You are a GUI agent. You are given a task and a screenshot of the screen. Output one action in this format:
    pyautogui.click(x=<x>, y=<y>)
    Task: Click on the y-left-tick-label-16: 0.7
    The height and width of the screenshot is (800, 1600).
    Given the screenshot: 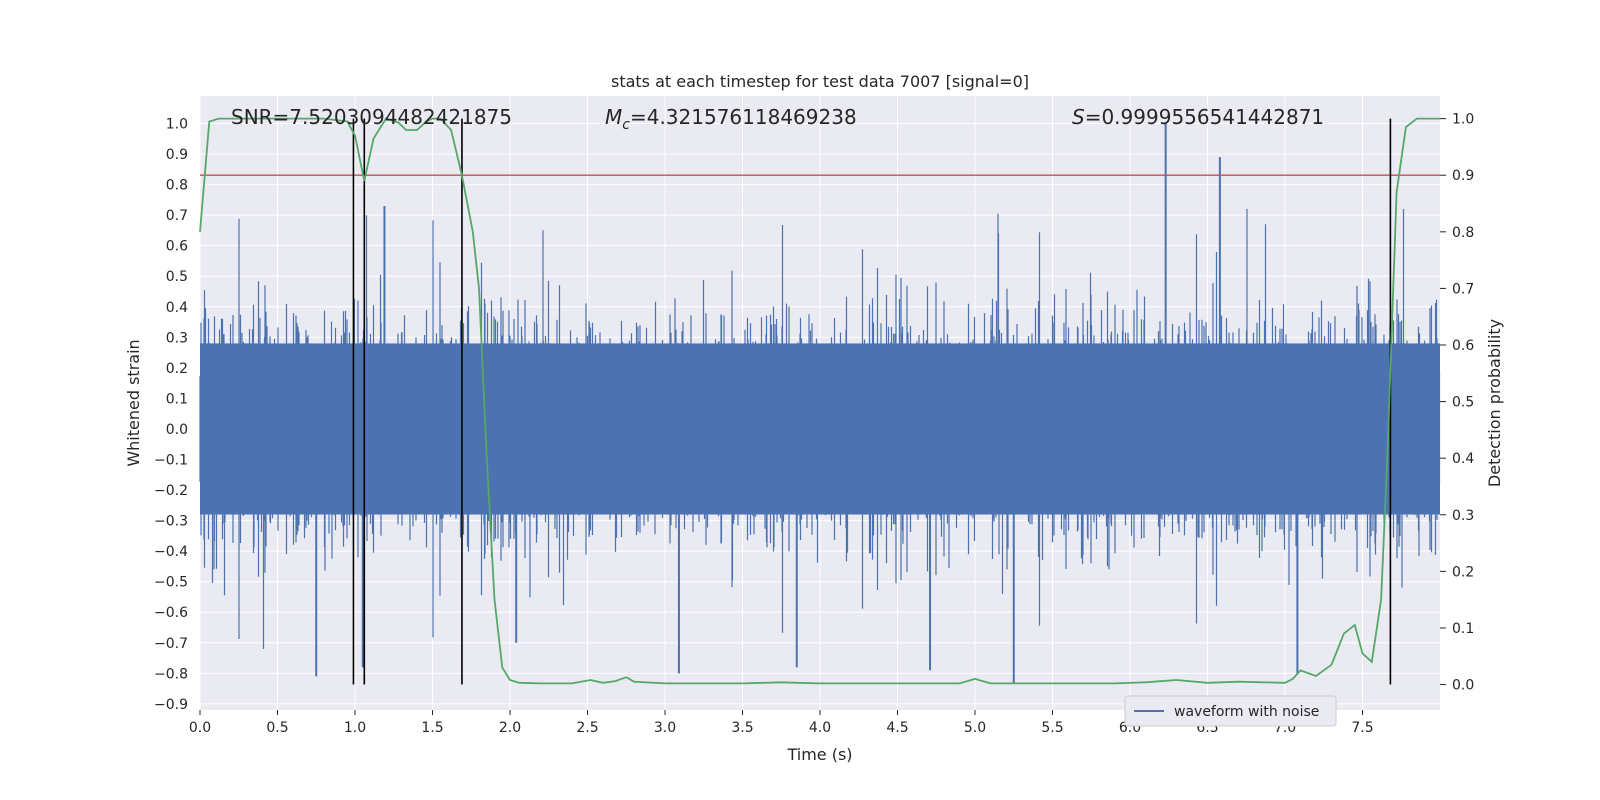 What is the action you would take?
    pyautogui.click(x=177, y=216)
    